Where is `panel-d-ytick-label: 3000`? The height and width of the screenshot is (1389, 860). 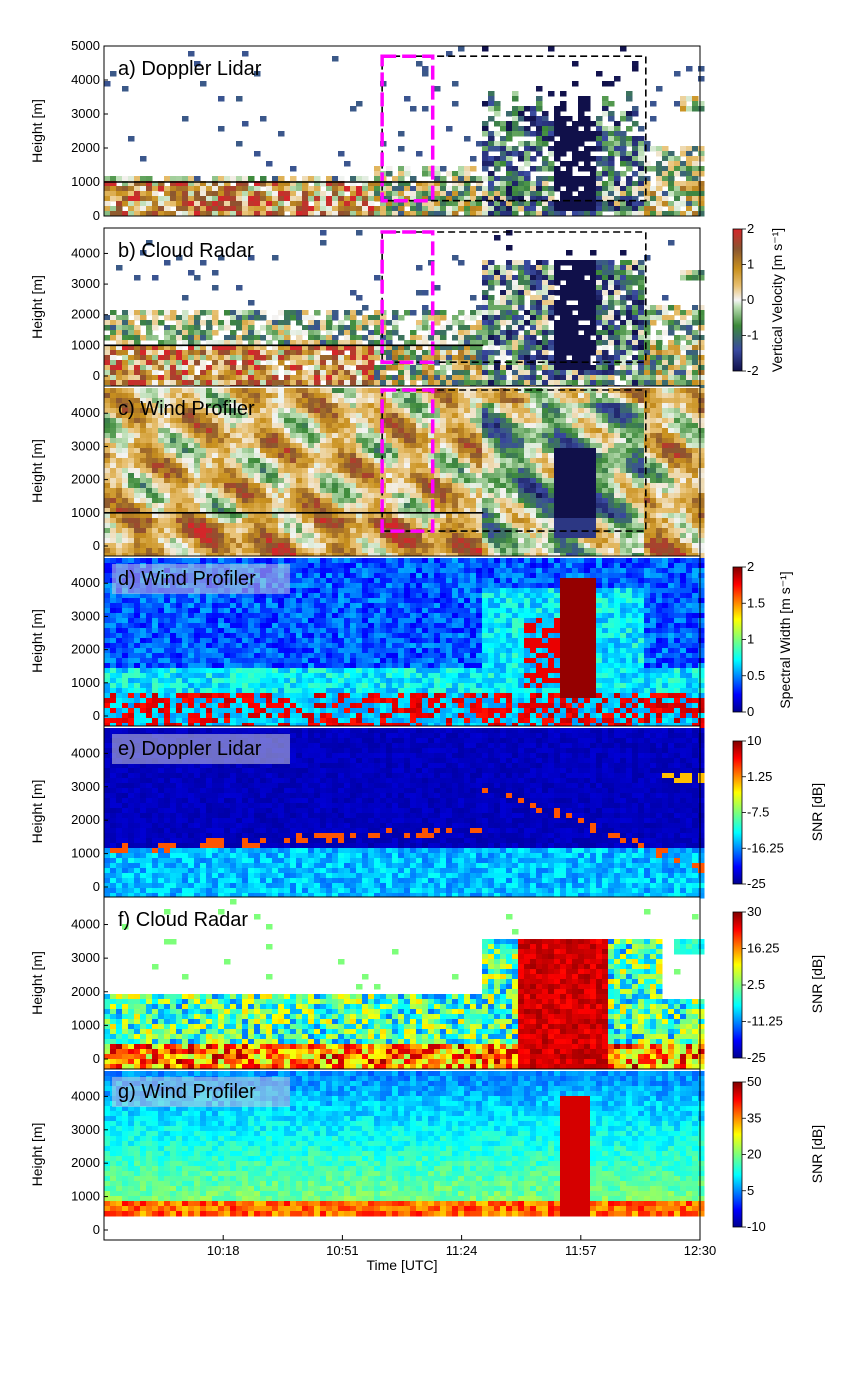 panel-d-ytick-label: 3000 is located at coordinates (85, 615).